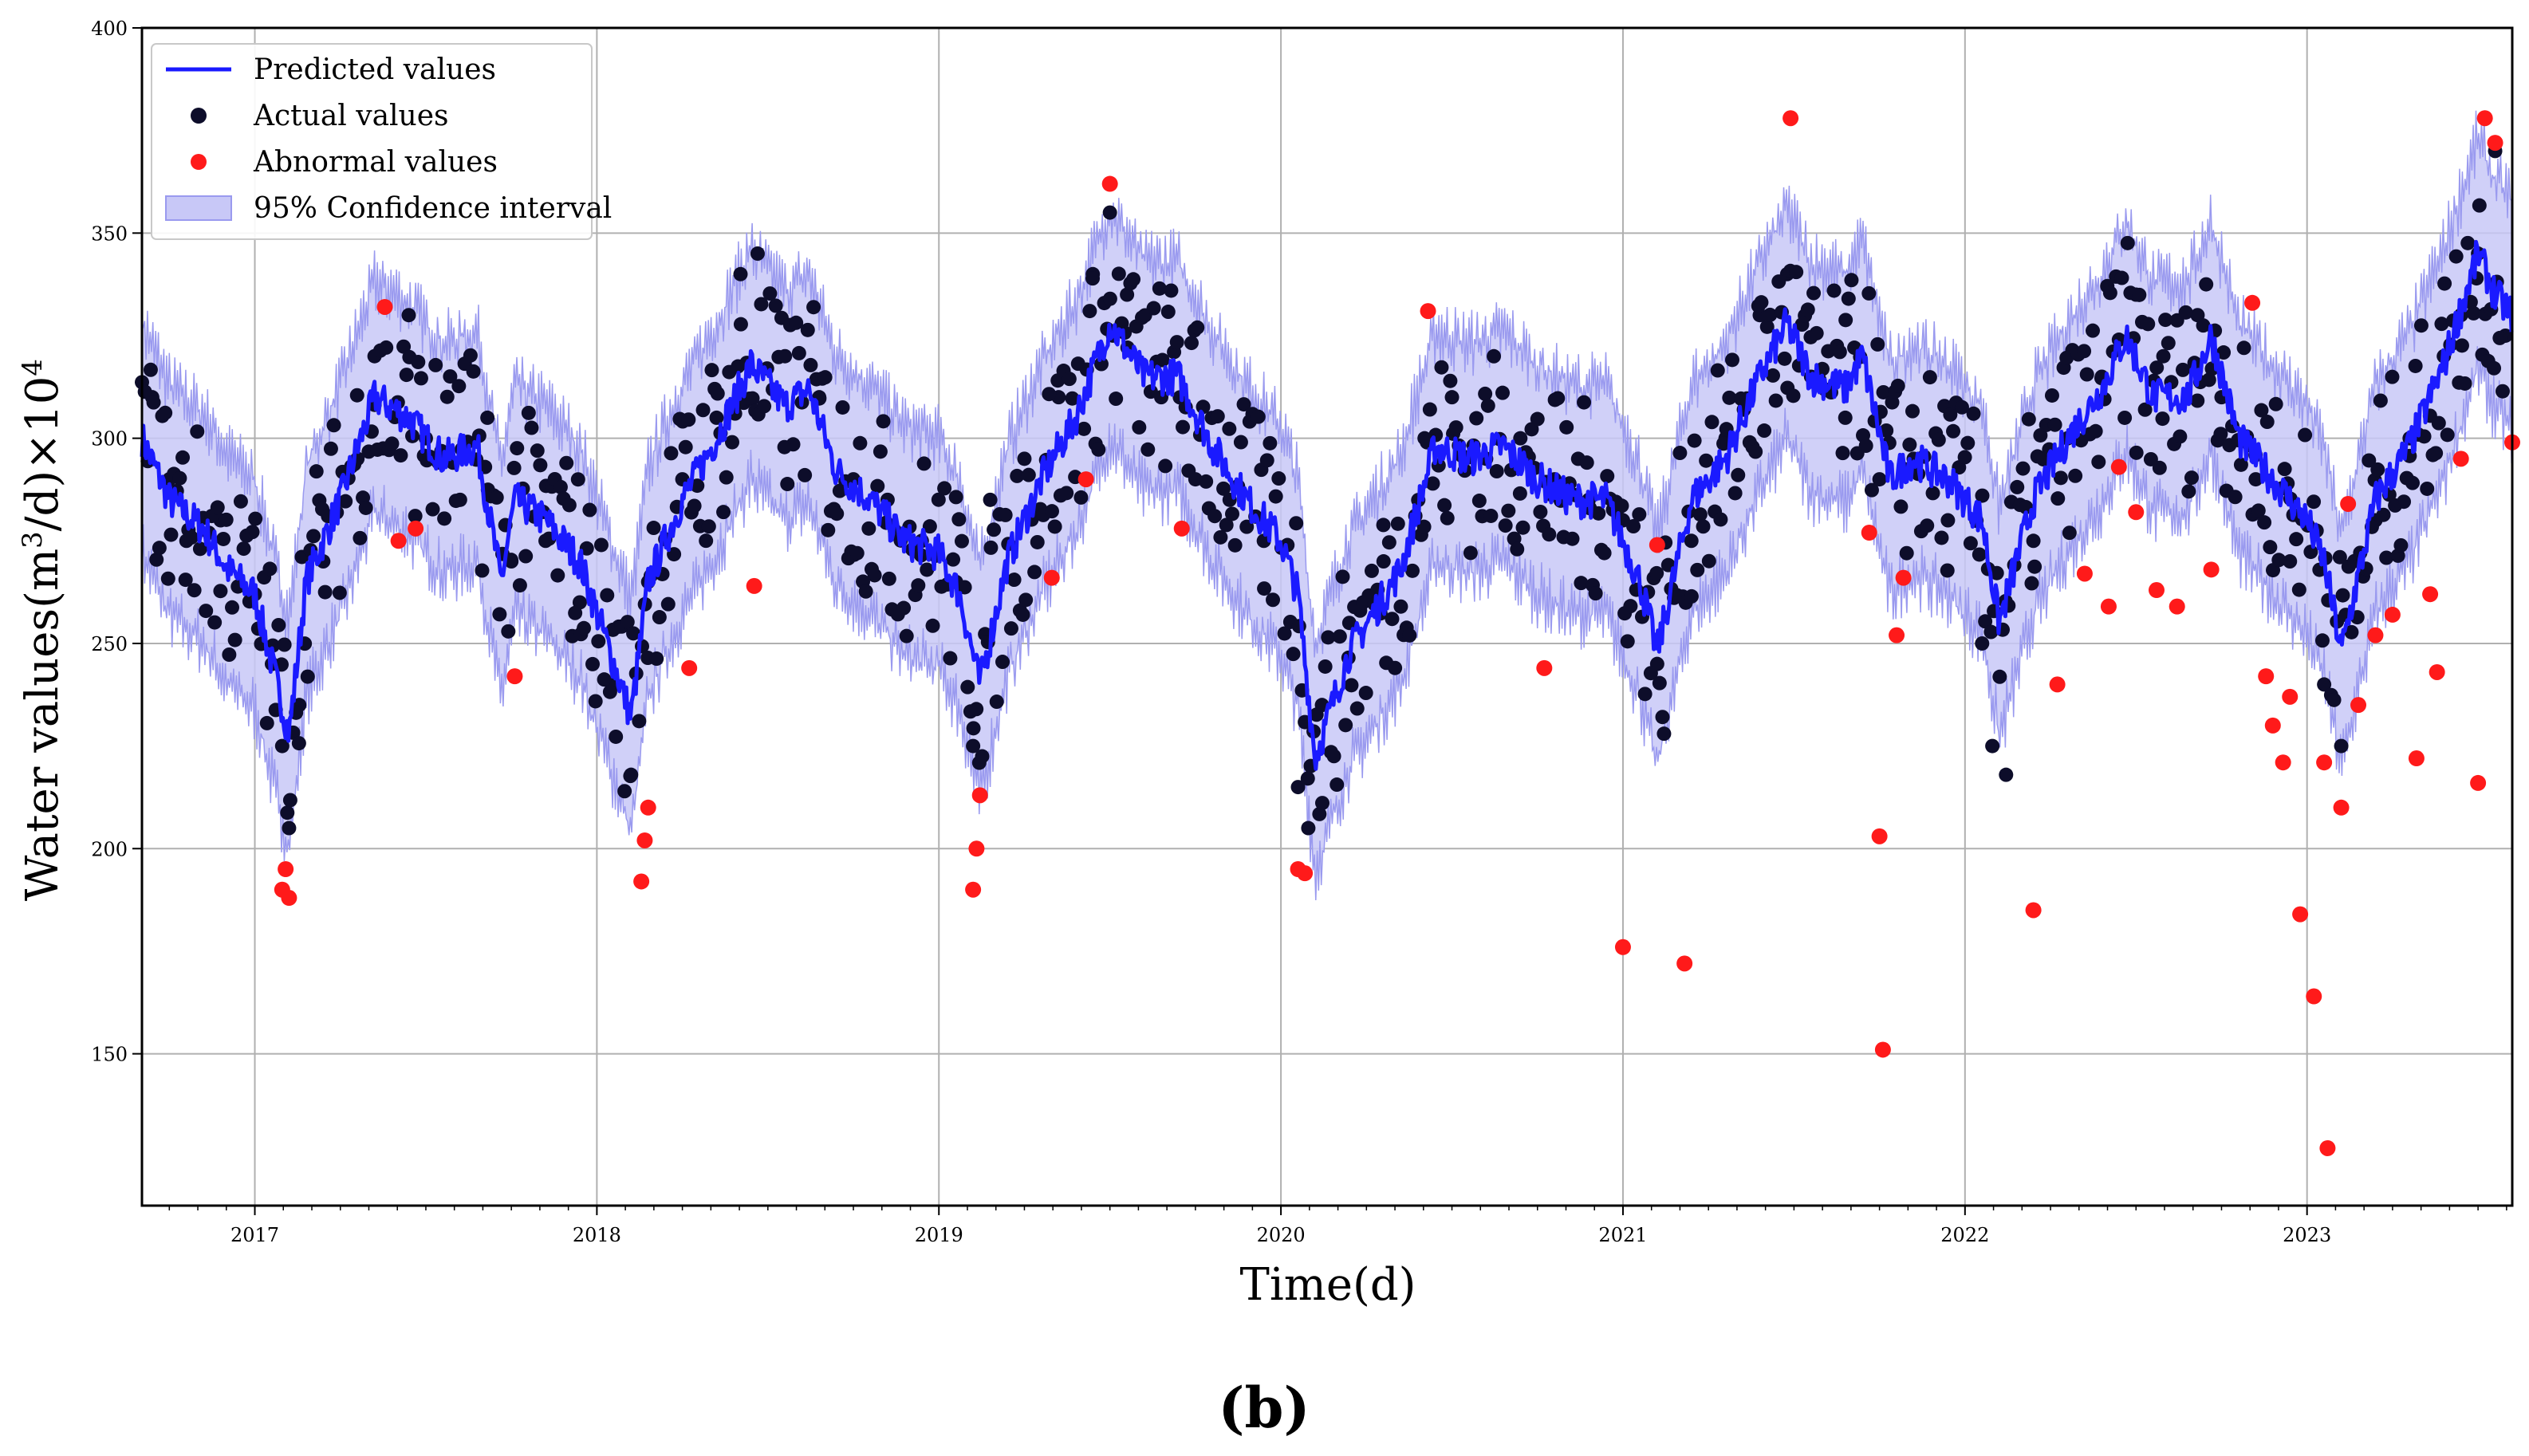  What do you see at coordinates (939, 1235) in the screenshot?
I see `x-tick-label: 2019` at bounding box center [939, 1235].